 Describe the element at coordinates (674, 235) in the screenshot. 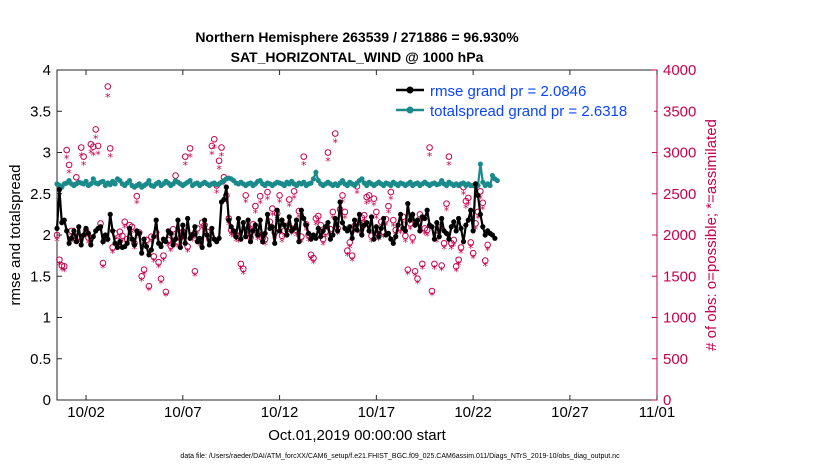

I see `right-axis: 0 500 1000 1500 2000 2500 3000 3500 4000` at that location.